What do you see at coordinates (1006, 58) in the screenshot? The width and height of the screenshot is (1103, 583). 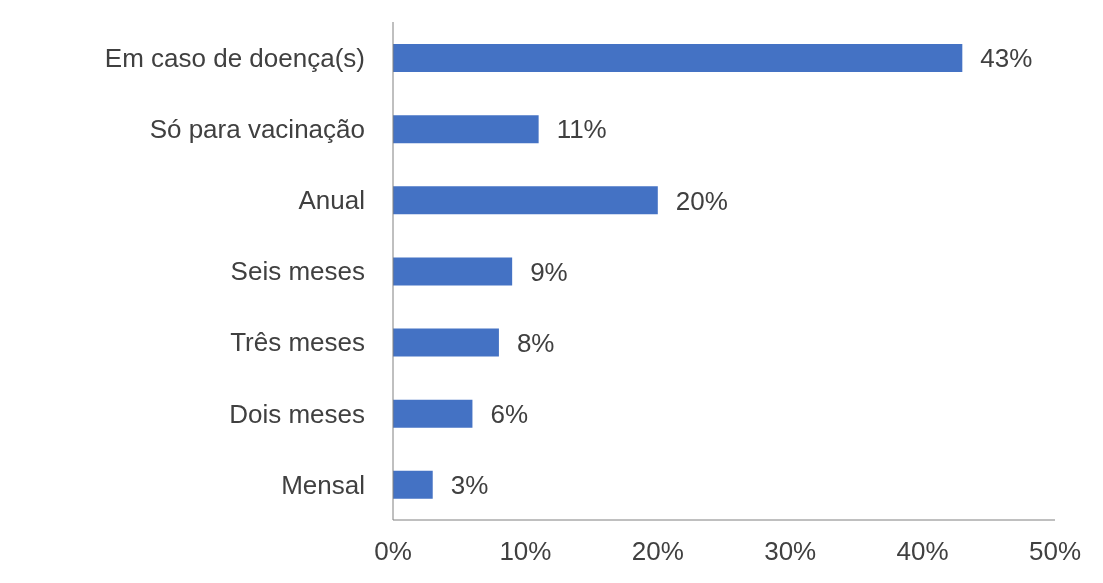 I see `data-label: 43%` at bounding box center [1006, 58].